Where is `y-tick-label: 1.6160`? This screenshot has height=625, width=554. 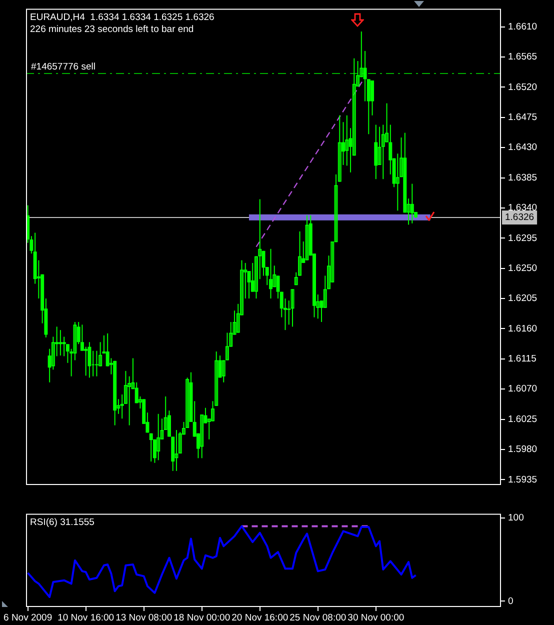 y-tick-label: 1.6160 is located at coordinates (523, 328).